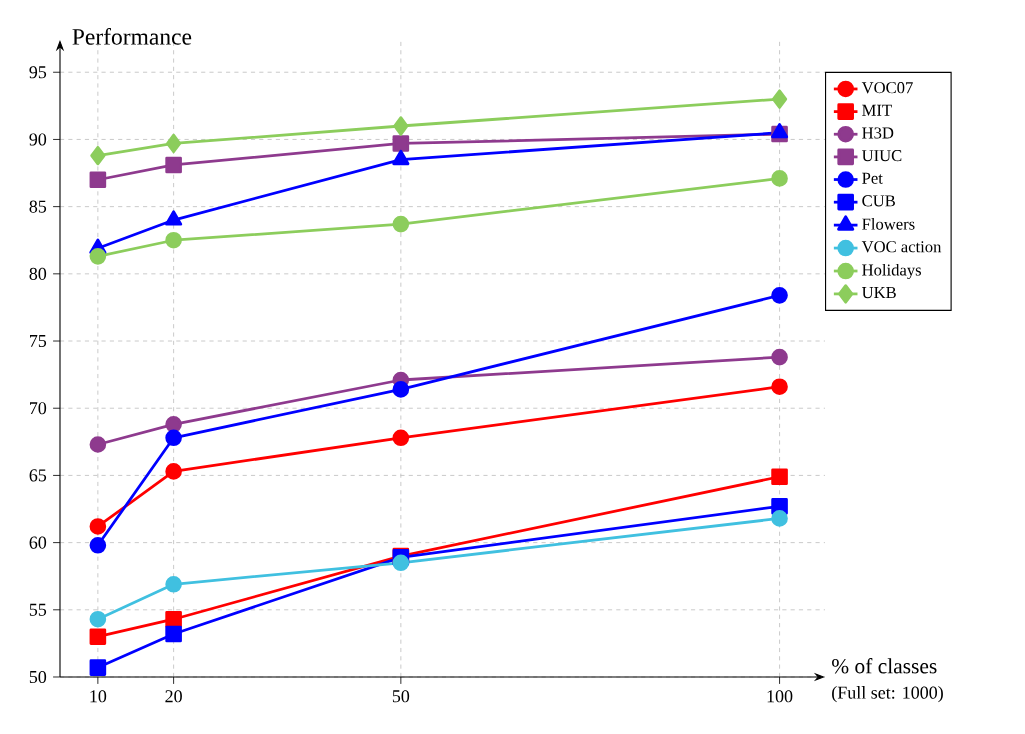 This screenshot has width=1025, height=734. Describe the element at coordinates (884, 666) in the screenshot. I see `x-axis-title: % of classes` at that location.